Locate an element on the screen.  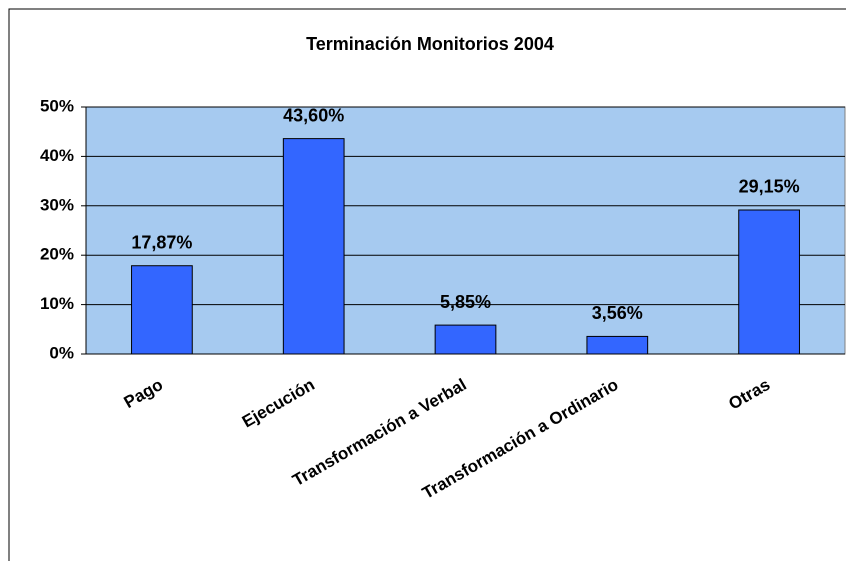
data-label: 3,56% is located at coordinates (617, 313).